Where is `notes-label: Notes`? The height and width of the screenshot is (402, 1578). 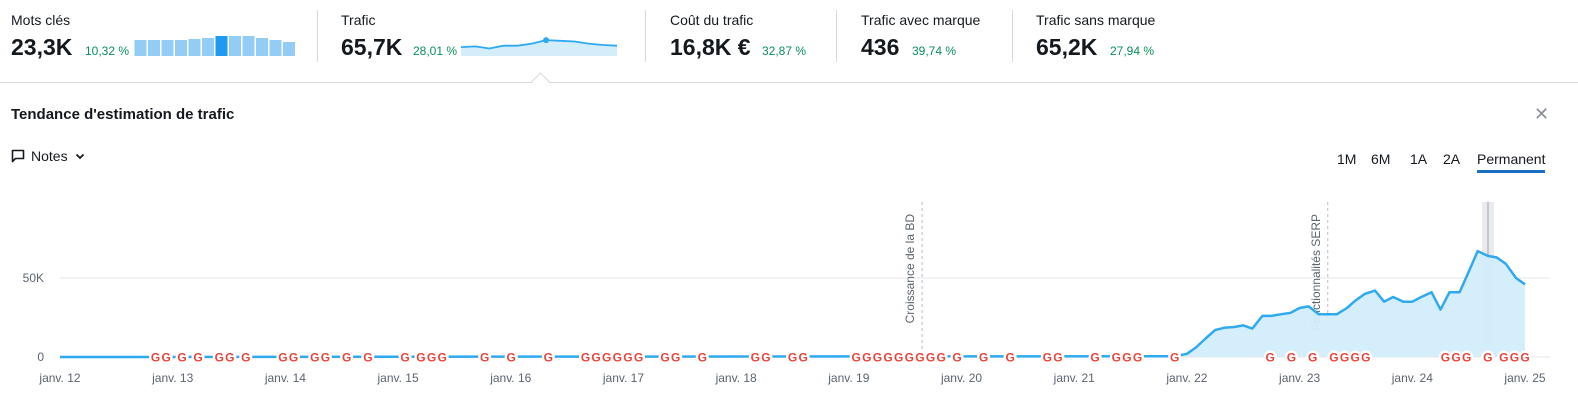
notes-label: Notes is located at coordinates (49, 156).